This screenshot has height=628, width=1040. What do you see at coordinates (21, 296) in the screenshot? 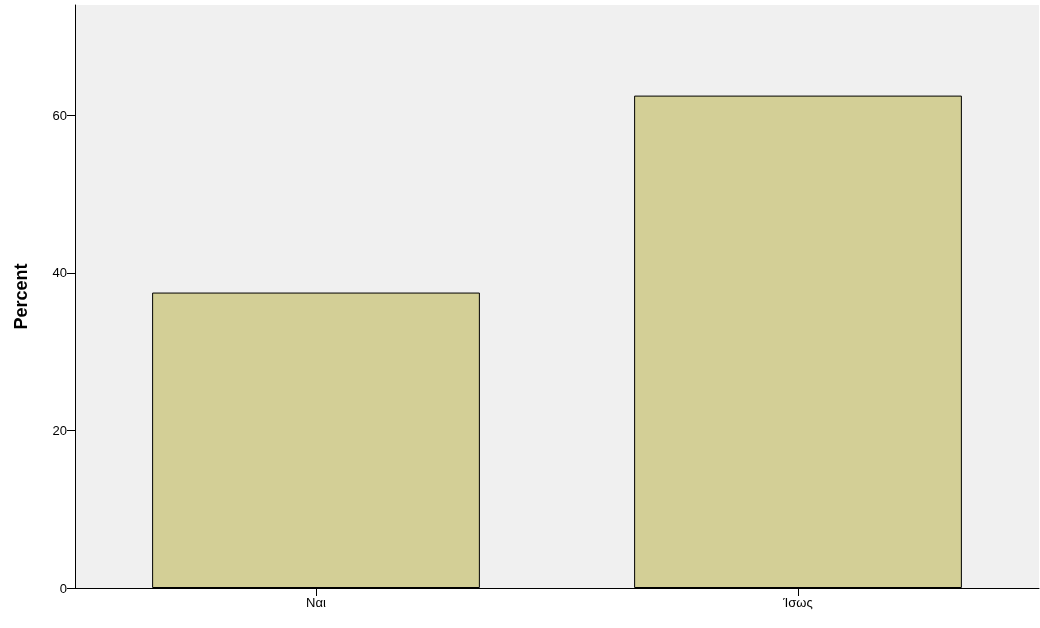
I see `y-axis-title: Percent` at bounding box center [21, 296].